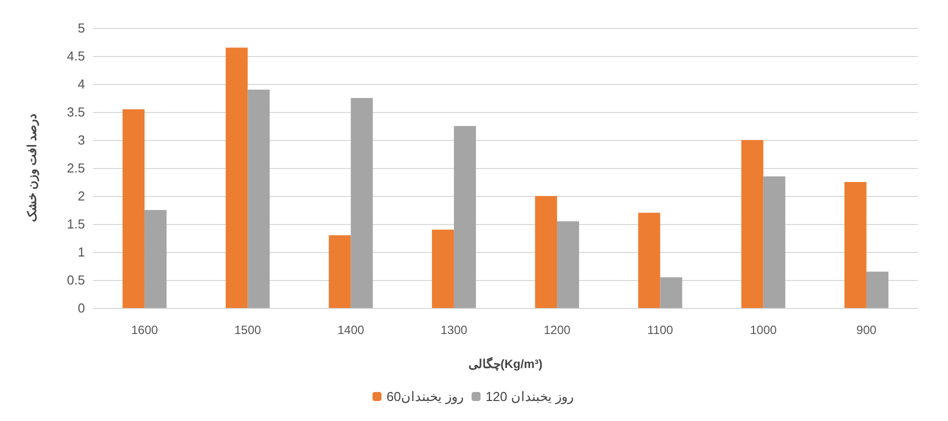  I want to click on x-axis-title: چگالی(Kg/m³), so click(505, 363).